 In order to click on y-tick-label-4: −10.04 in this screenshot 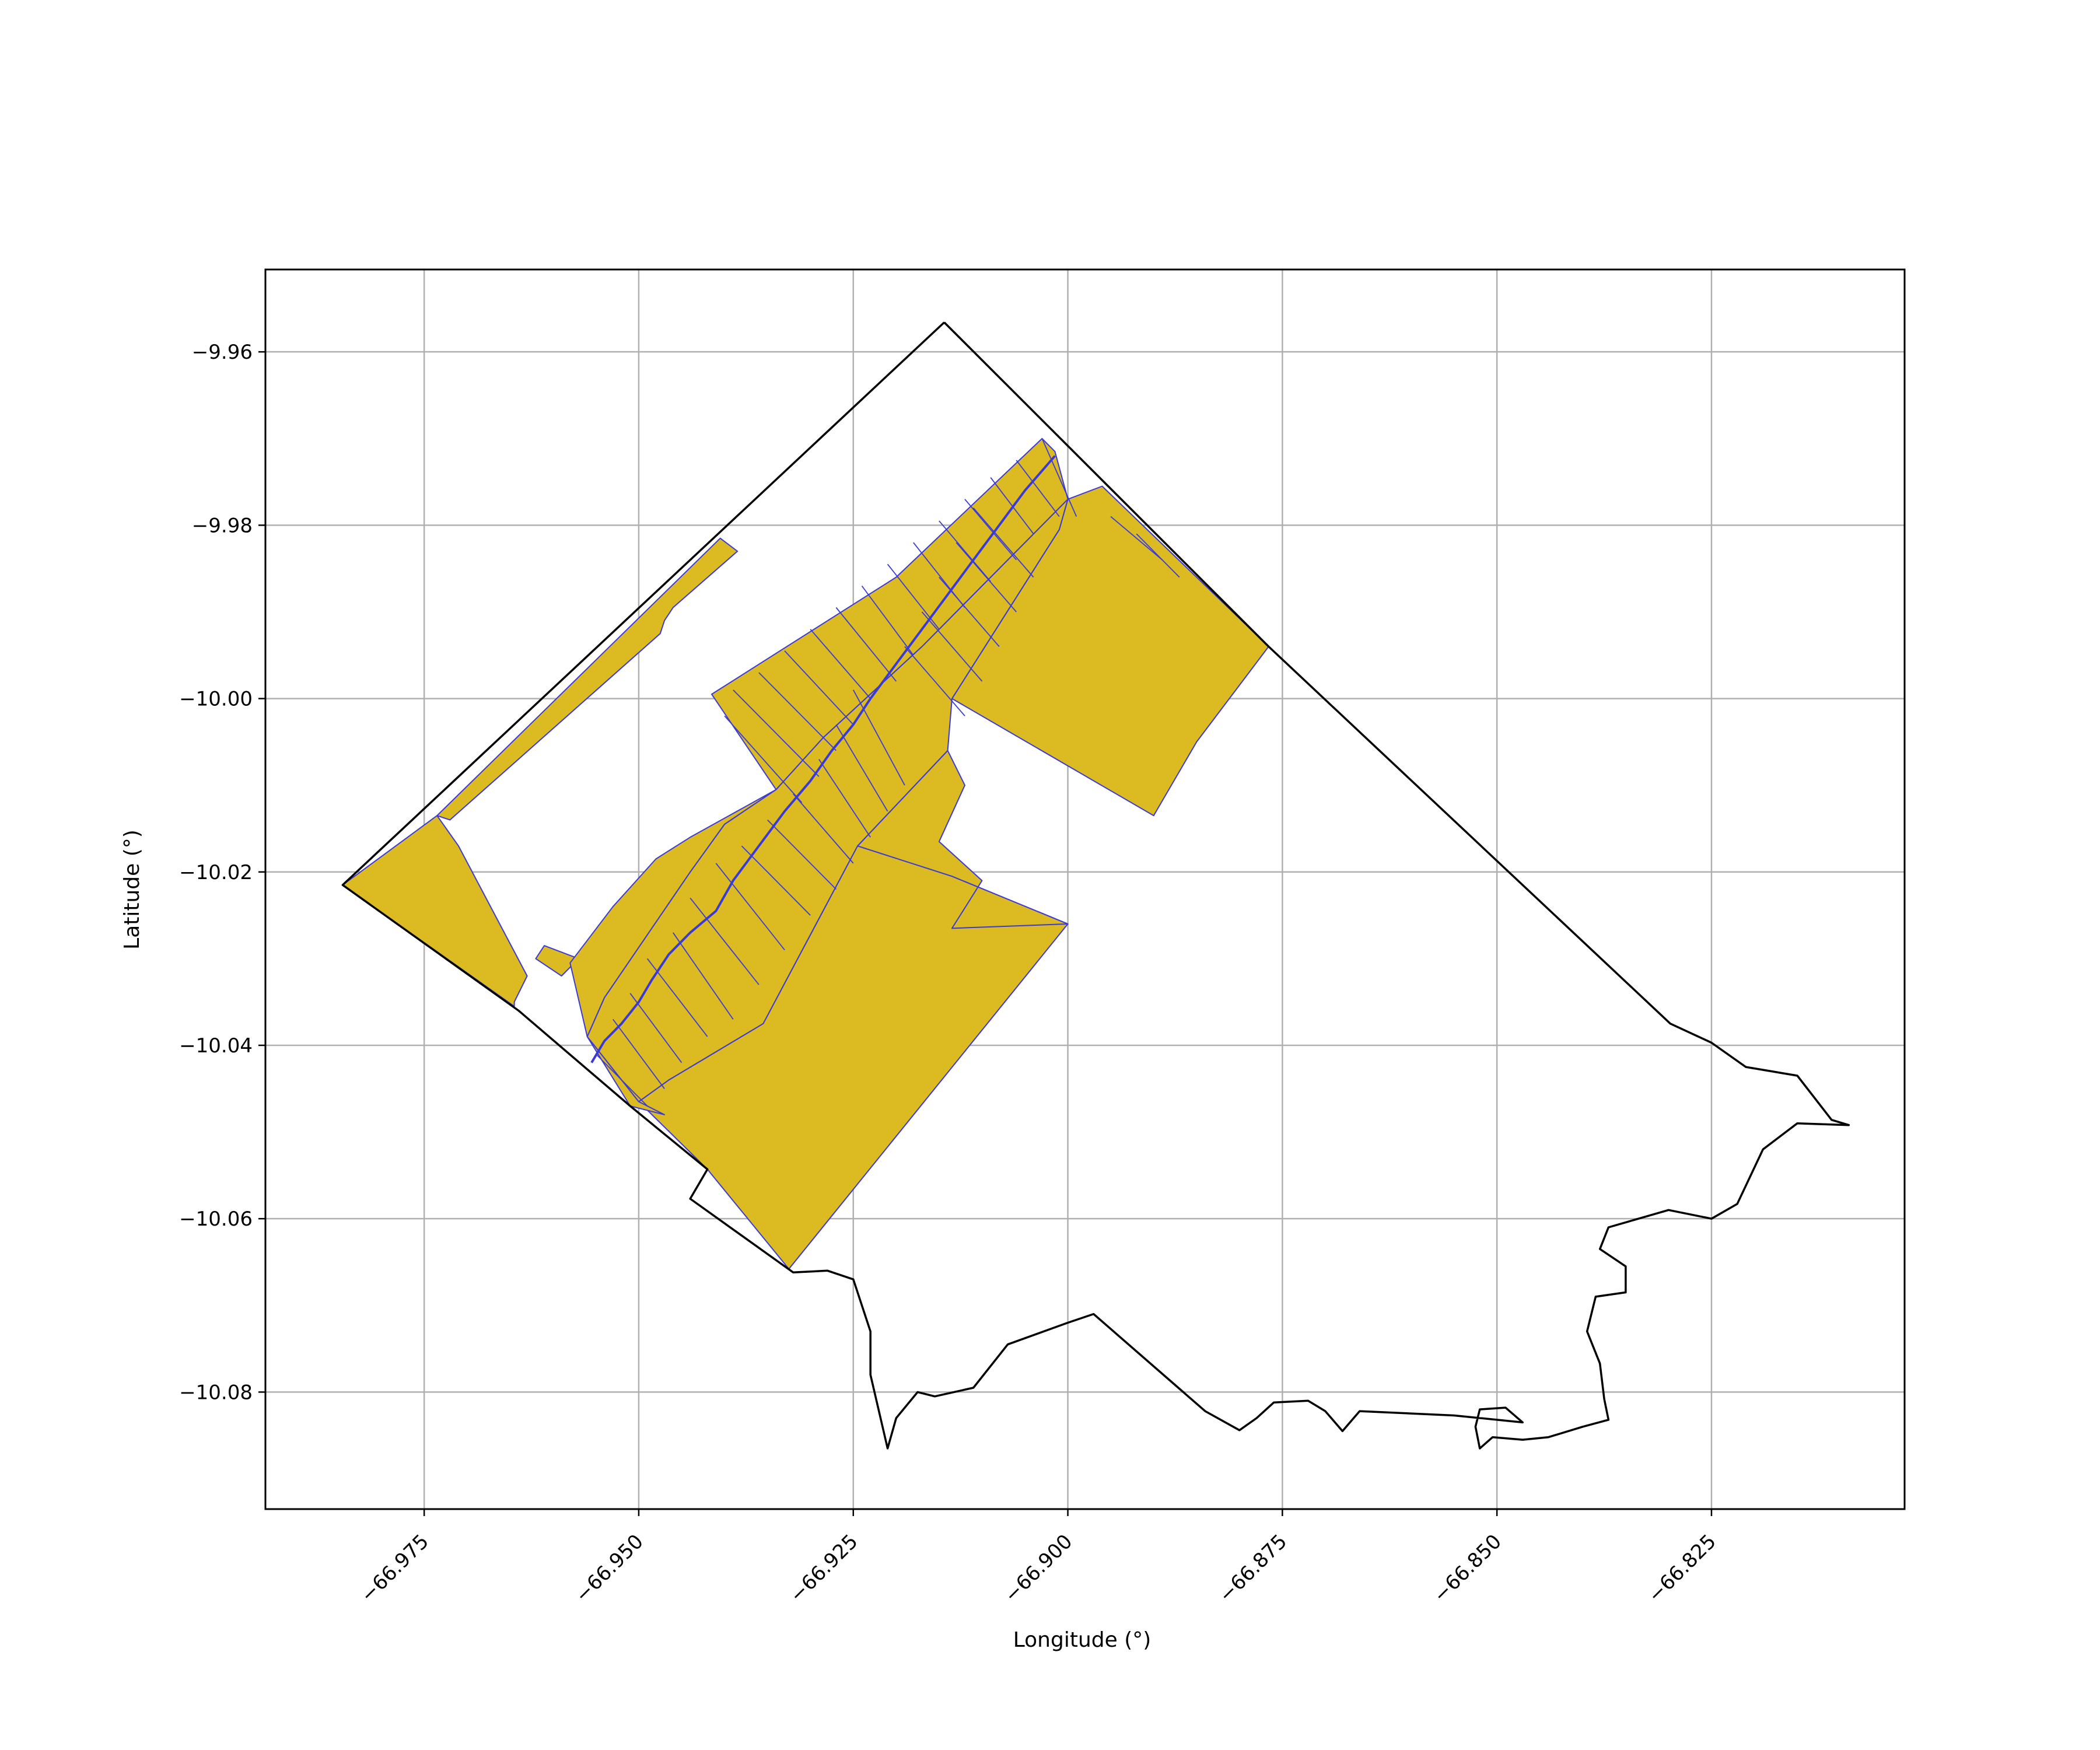, I will do `click(216, 1046)`.